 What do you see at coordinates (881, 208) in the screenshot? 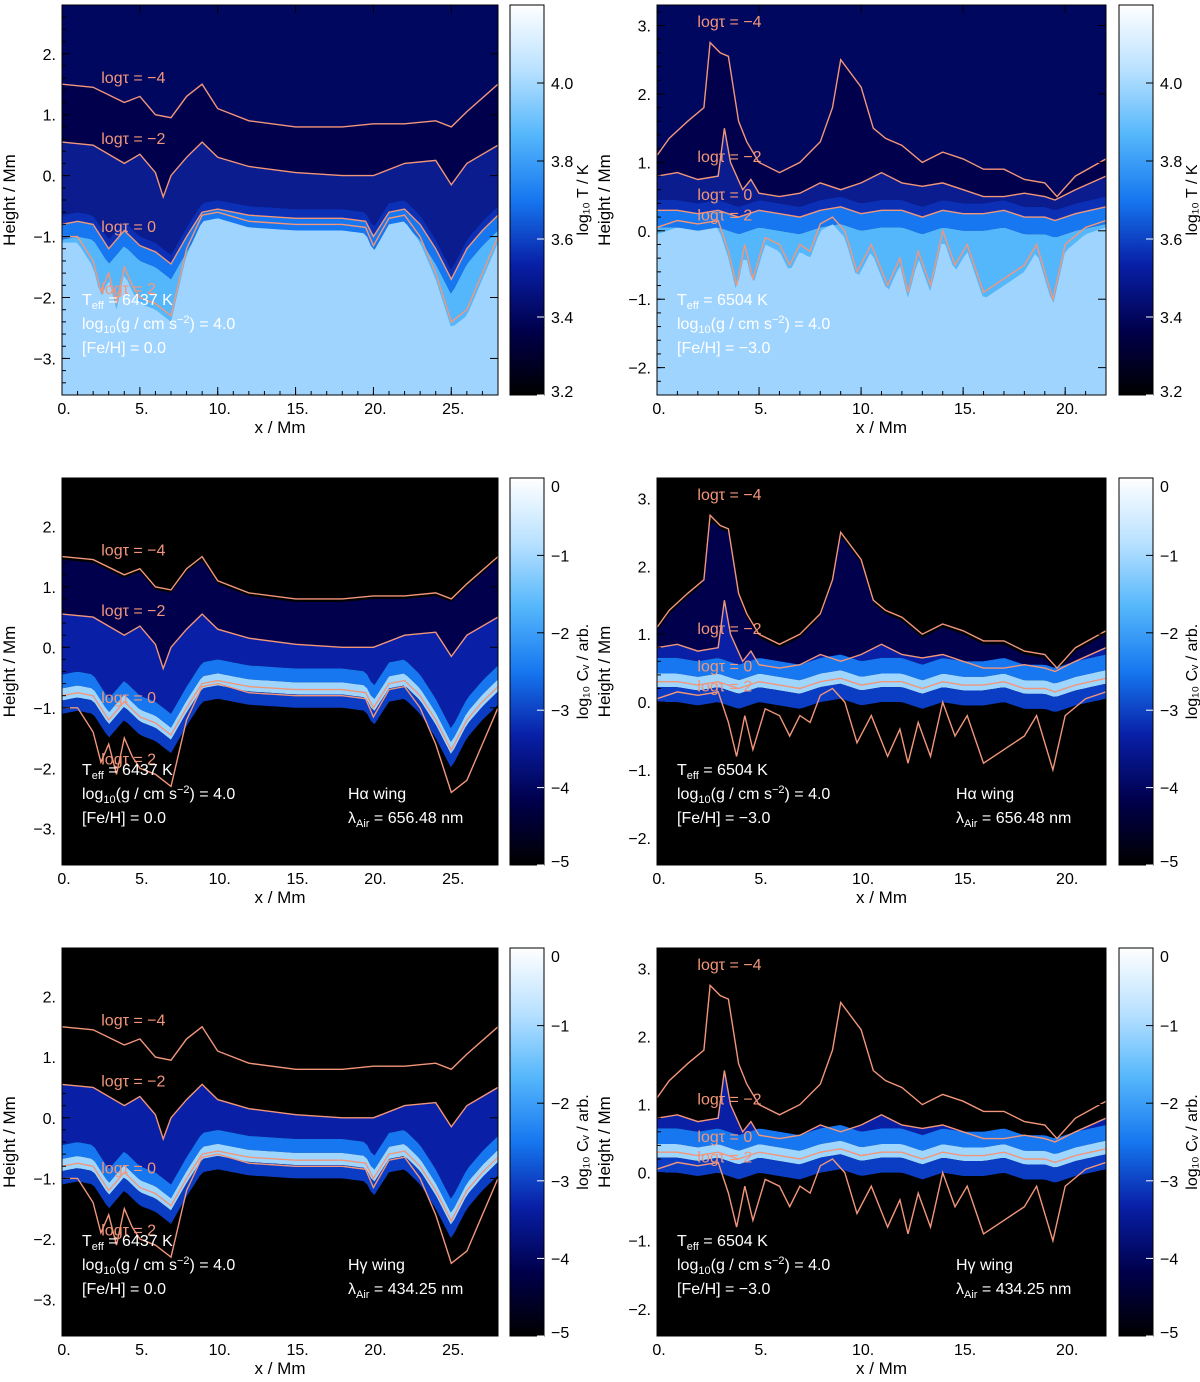
I see `heatmap-band-photosphere` at bounding box center [881, 208].